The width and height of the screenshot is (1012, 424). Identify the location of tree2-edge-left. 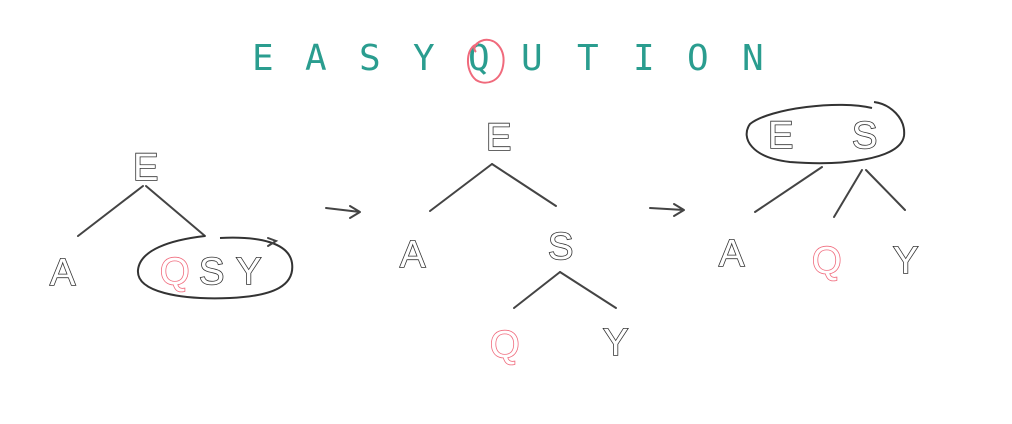
(461, 187).